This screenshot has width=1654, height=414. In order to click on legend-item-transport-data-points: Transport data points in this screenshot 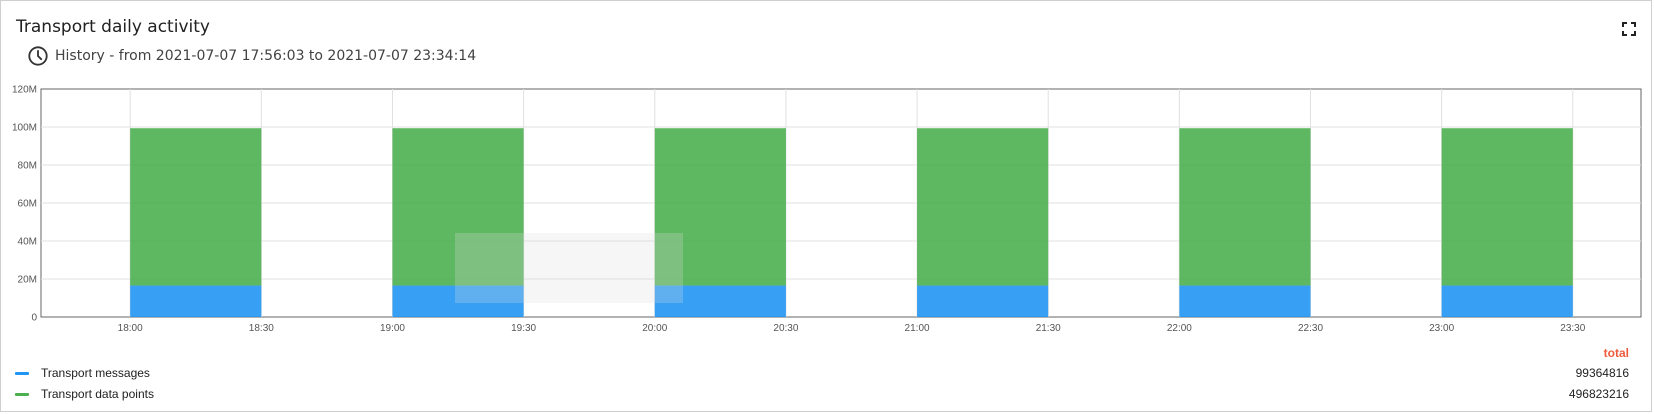, I will do `click(84, 394)`.